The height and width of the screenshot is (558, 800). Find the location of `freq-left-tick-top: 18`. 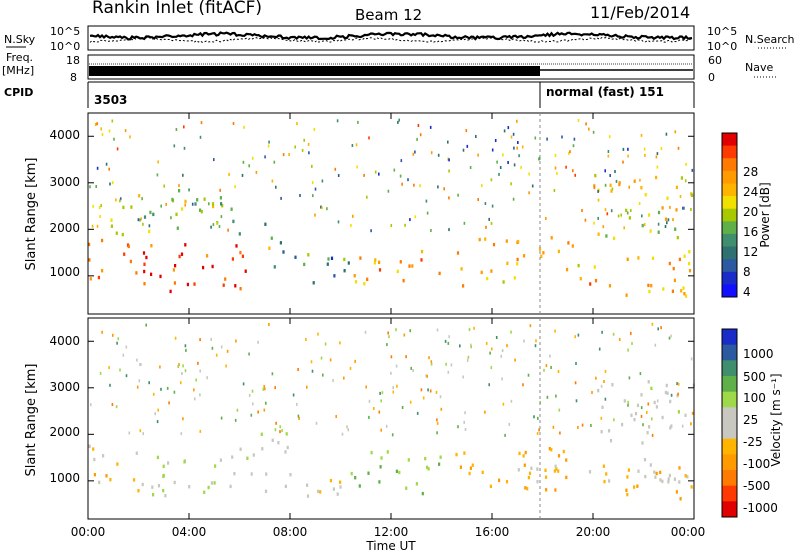

freq-left-tick-top: 18 is located at coordinates (73, 60).